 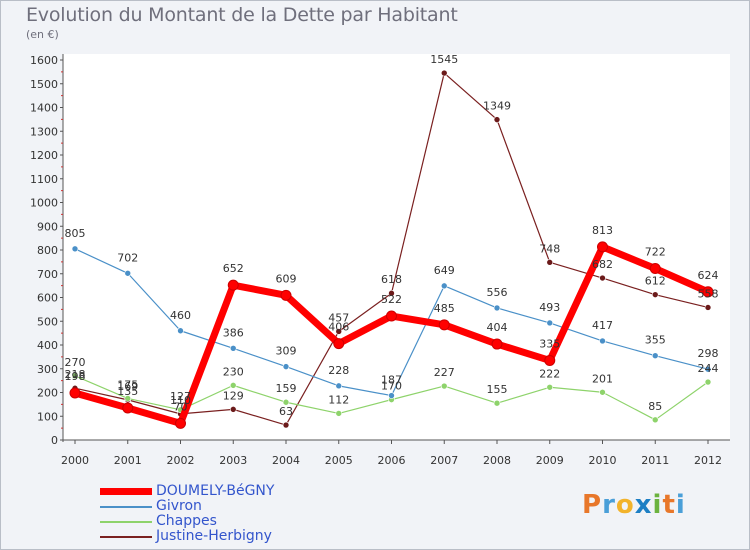 I want to click on y-tick-label: 600, so click(x=47, y=298).